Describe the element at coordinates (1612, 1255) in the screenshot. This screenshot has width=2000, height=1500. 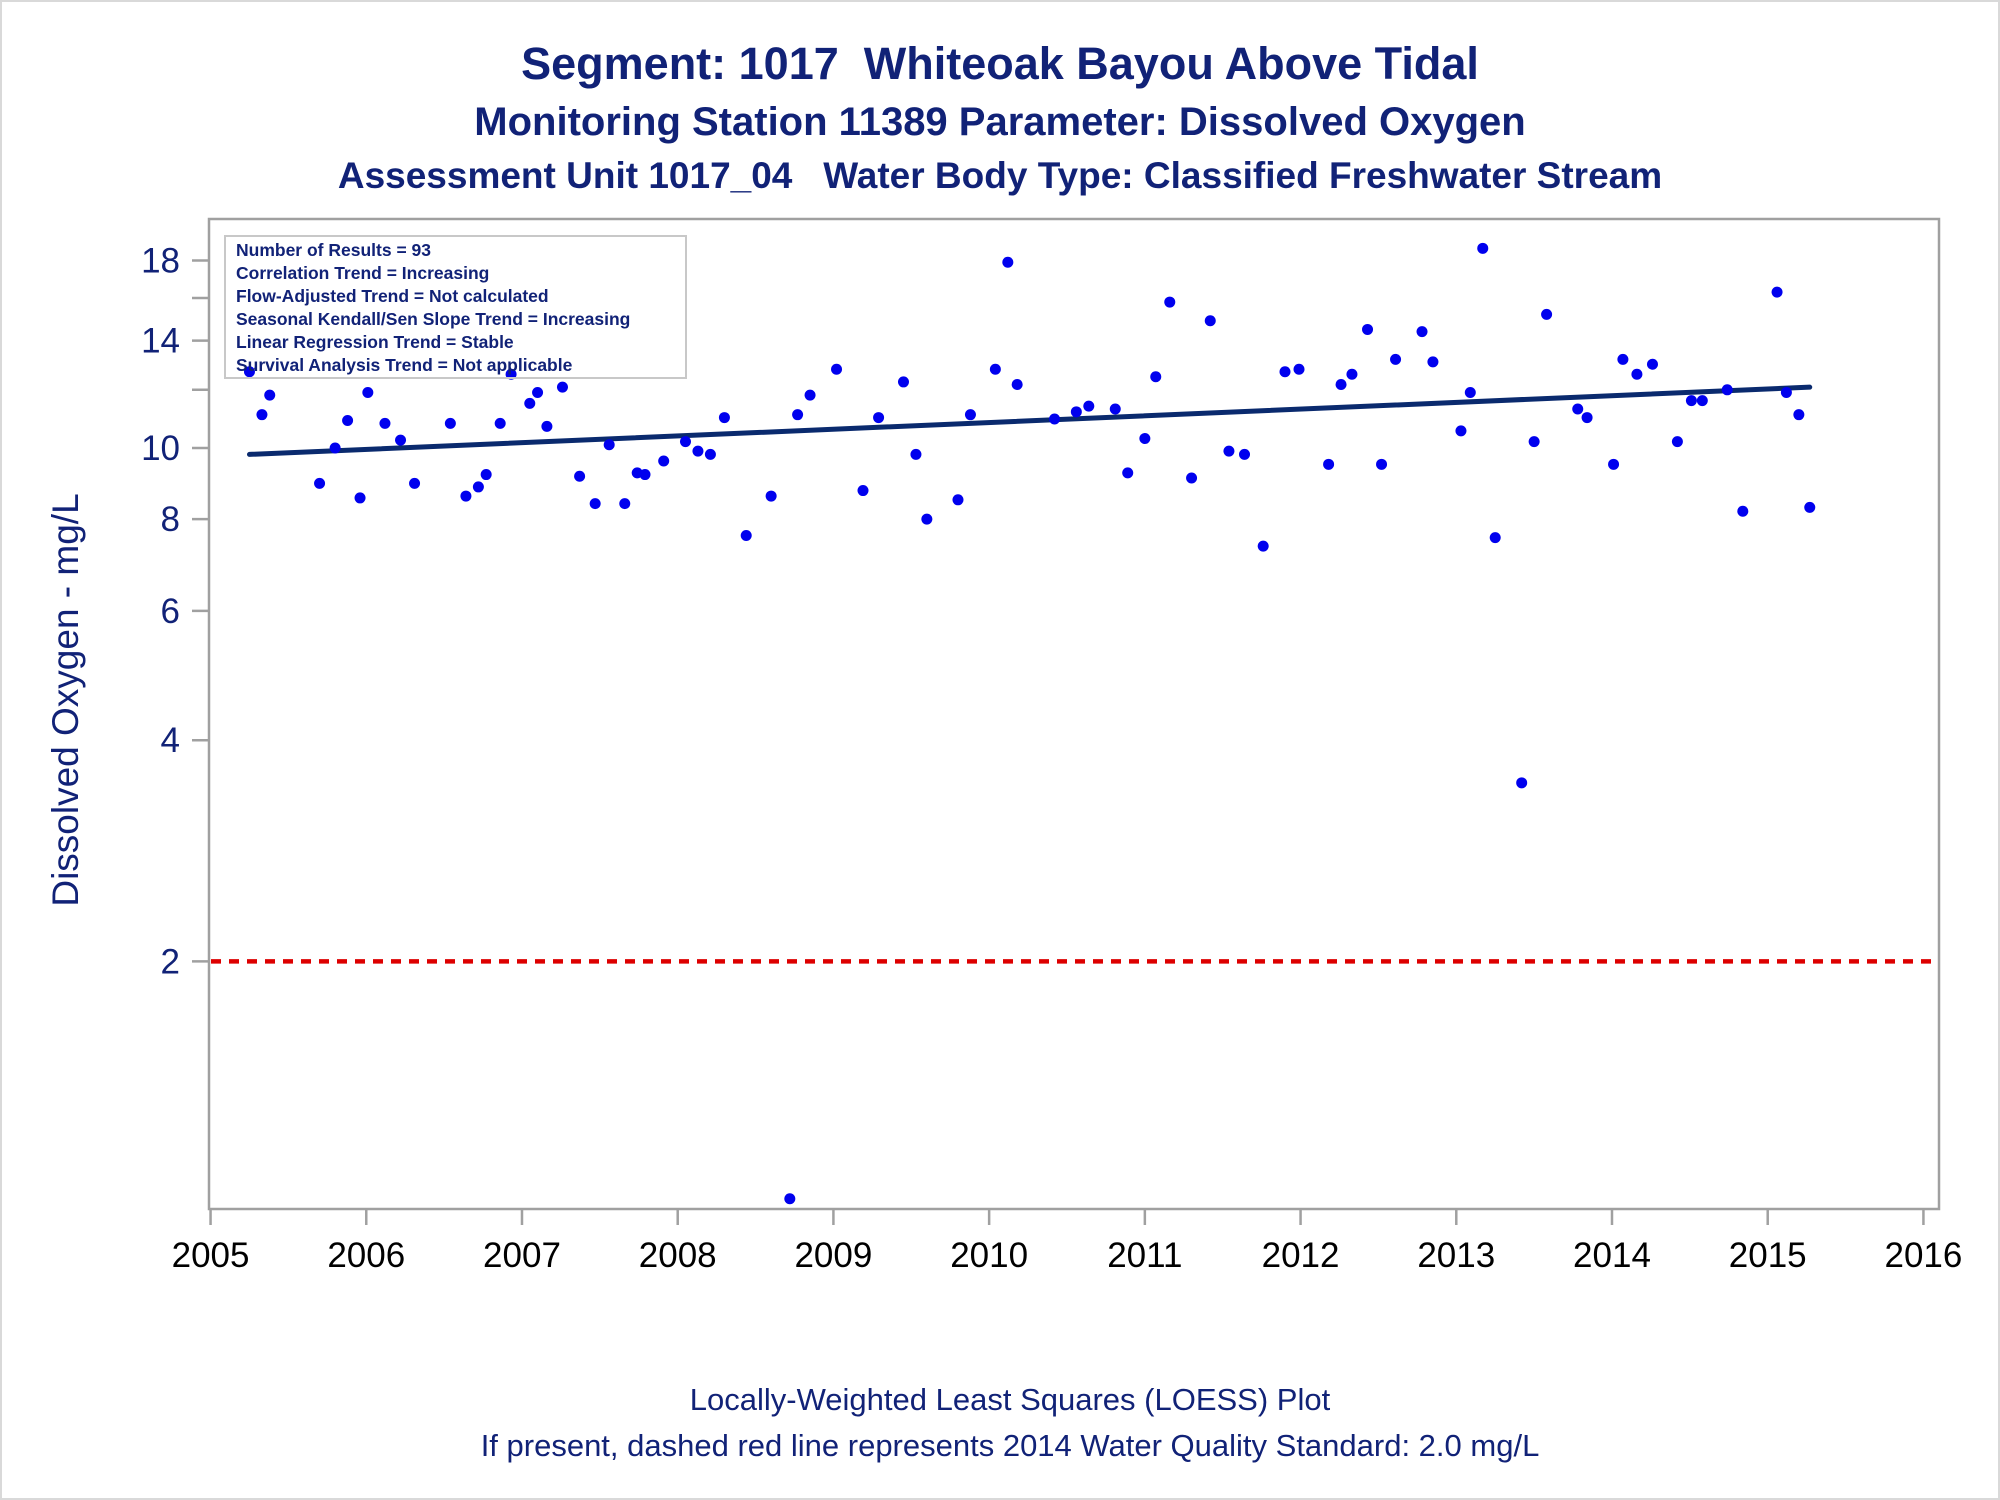
I see `x-tick-label: 2014` at that location.